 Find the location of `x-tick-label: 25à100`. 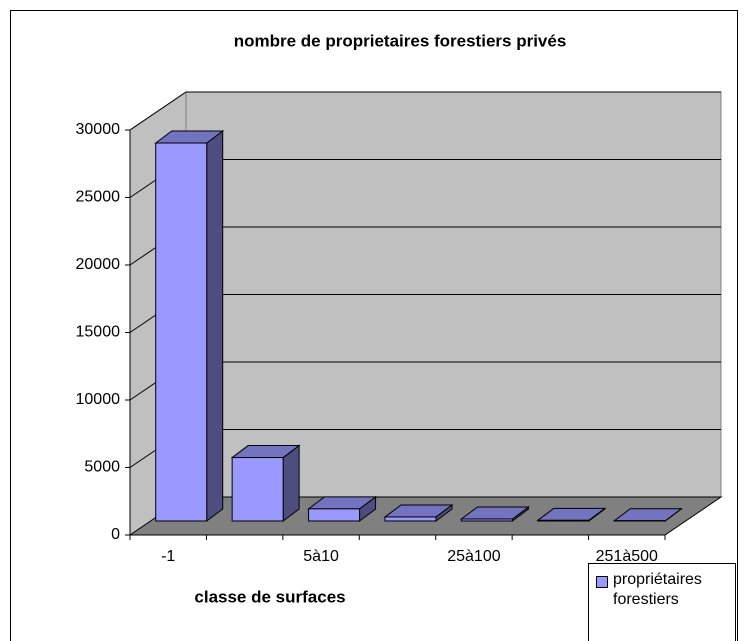

x-tick-label: 25à100 is located at coordinates (473, 556).